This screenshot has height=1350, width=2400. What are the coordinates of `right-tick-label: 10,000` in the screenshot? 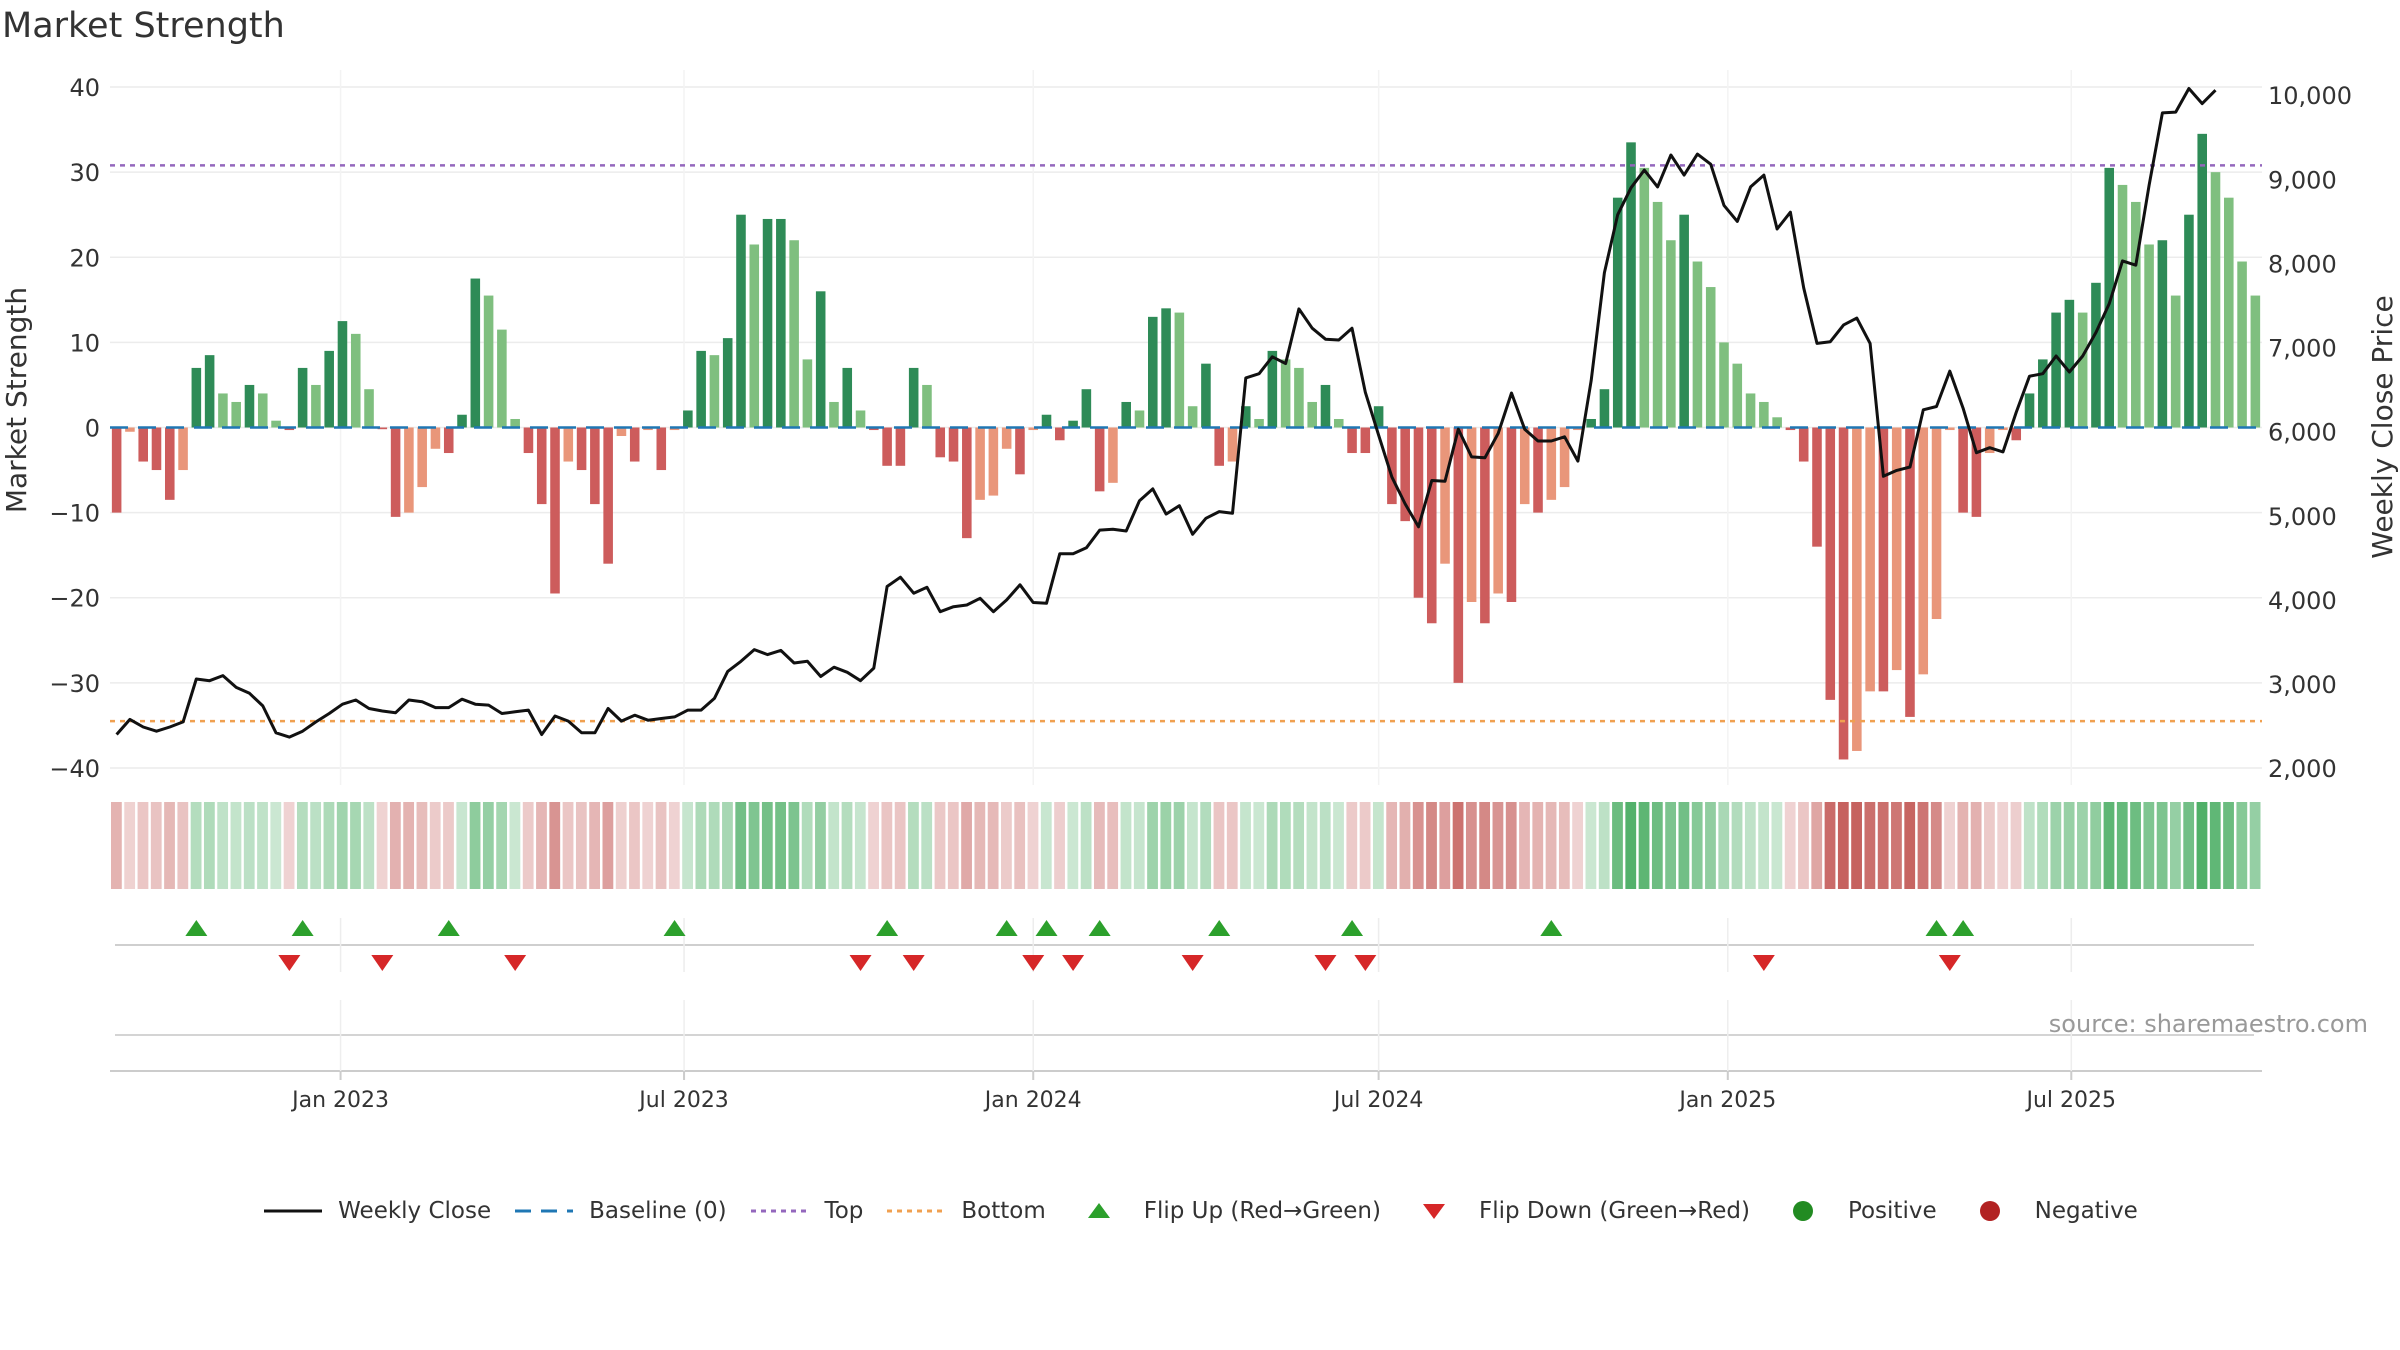 It's located at (2310, 96).